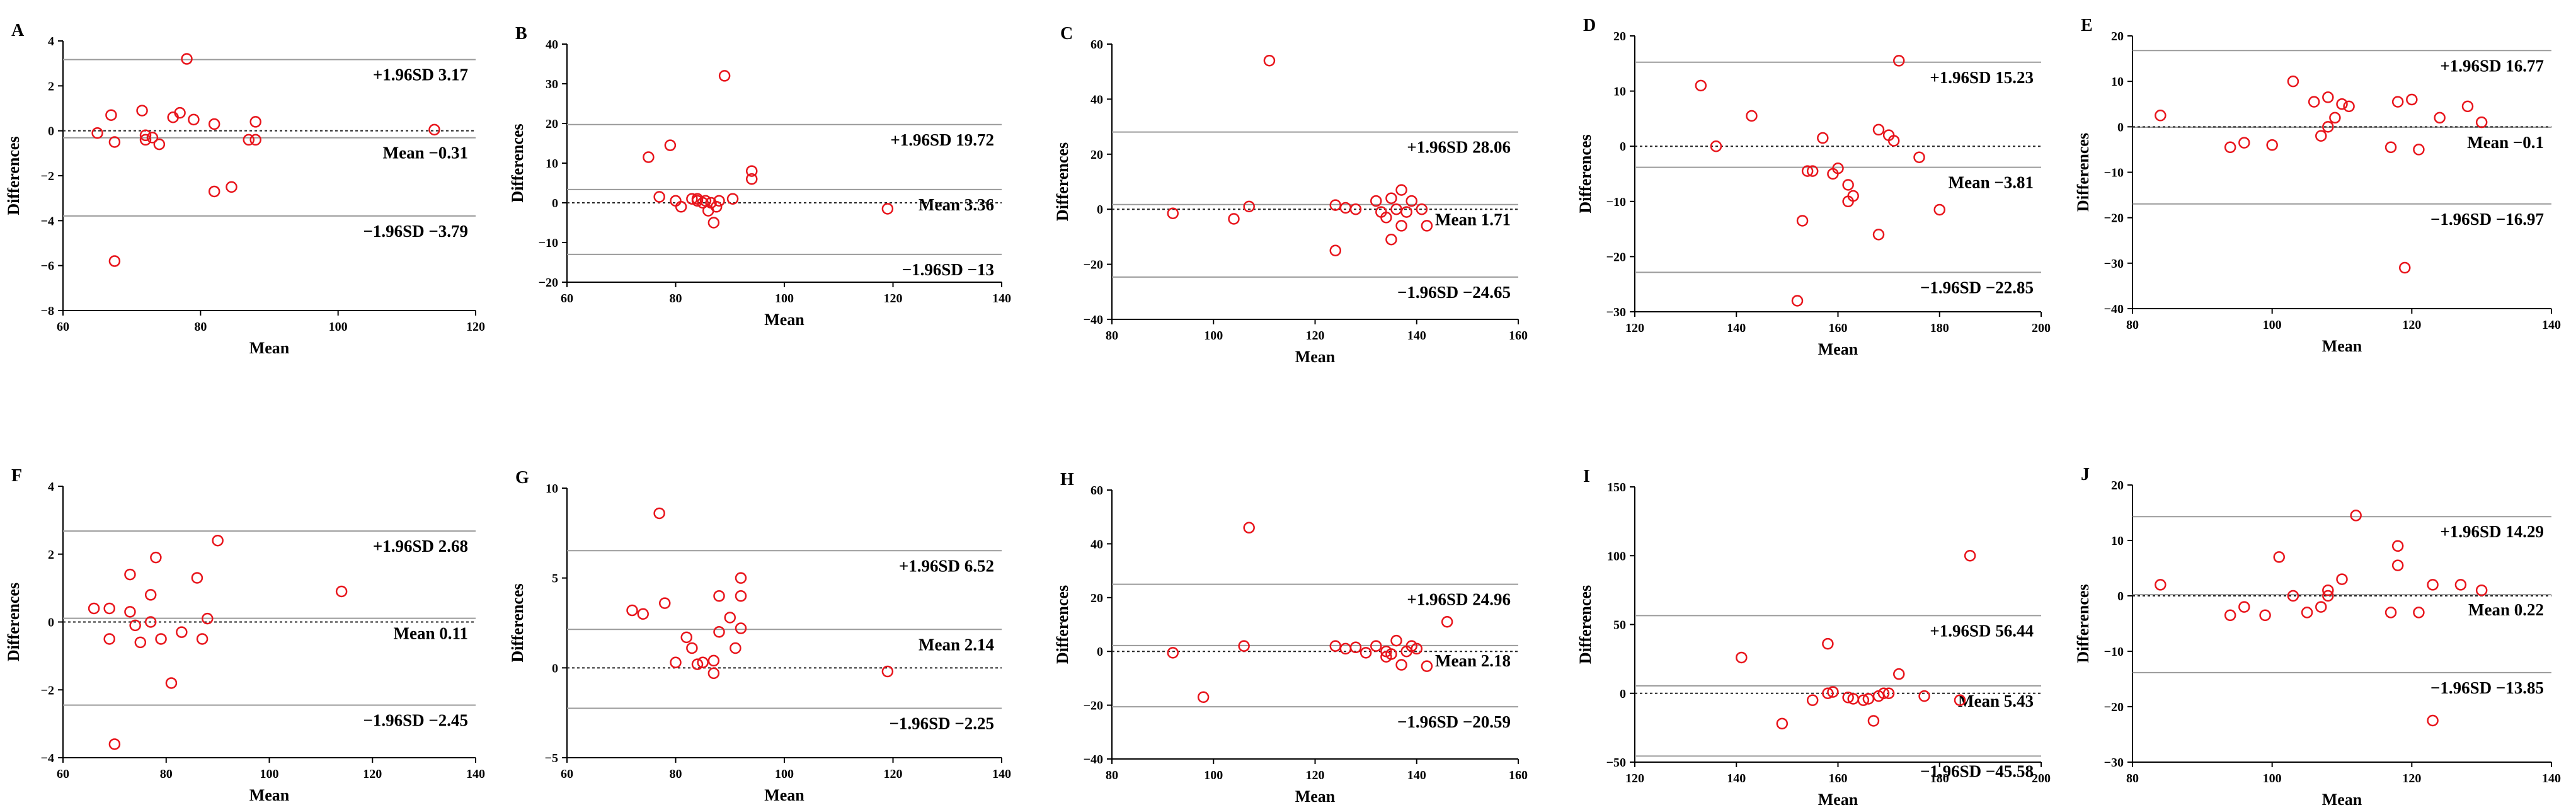 This screenshot has width=2576, height=810. Describe the element at coordinates (2487, 219) in the screenshot. I see `lower-loa-label: −1.96SD −16.97` at that location.